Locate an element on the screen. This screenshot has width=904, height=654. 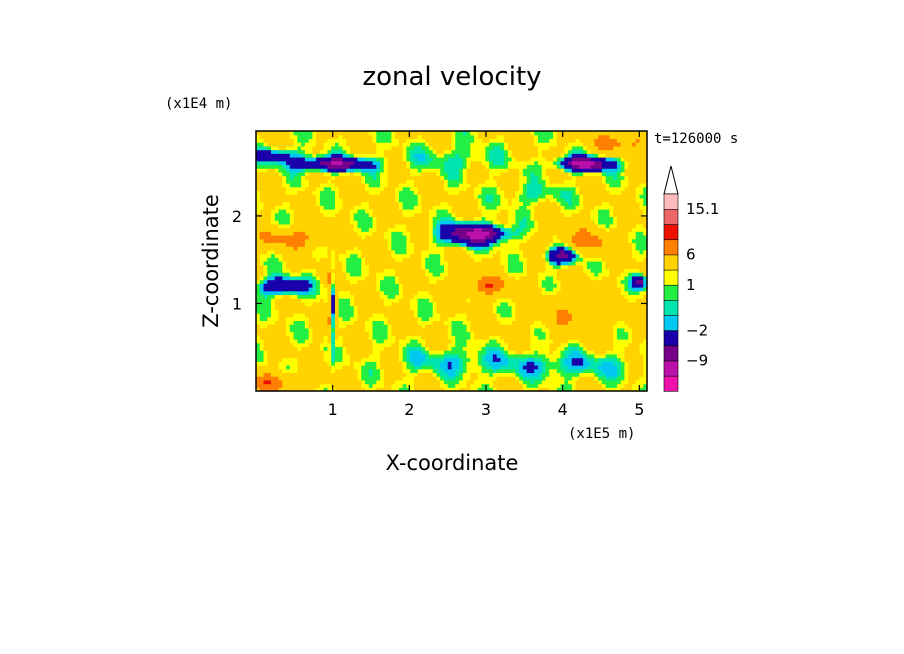
time-label: t=126000 s is located at coordinates (696, 139).